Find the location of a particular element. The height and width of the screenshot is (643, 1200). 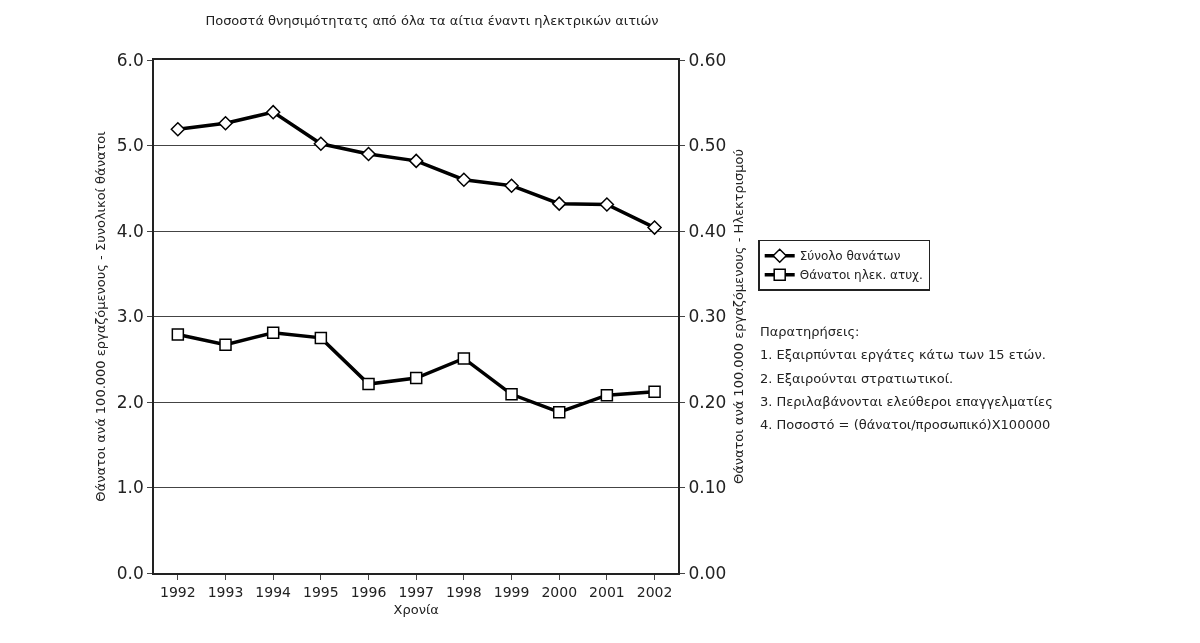

x-tick-label: 1996 is located at coordinates (368, 591).